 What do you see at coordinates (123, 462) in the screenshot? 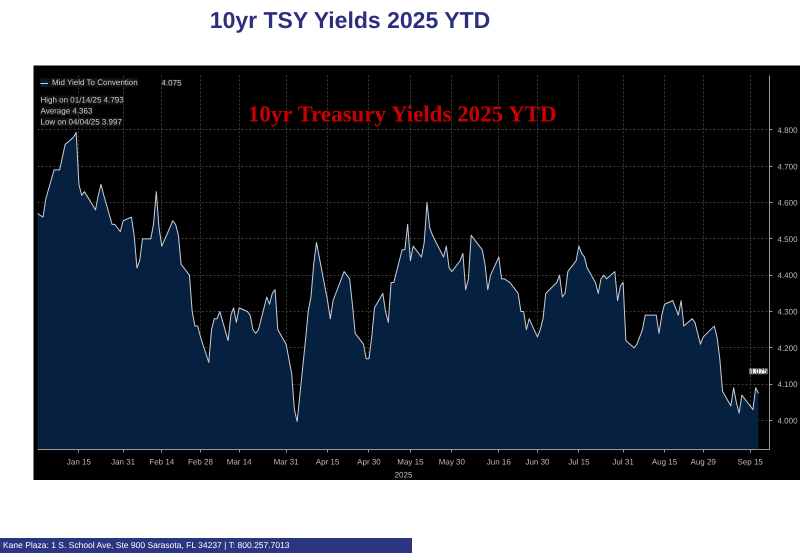
I see `x-tick-label: Jan 31` at bounding box center [123, 462].